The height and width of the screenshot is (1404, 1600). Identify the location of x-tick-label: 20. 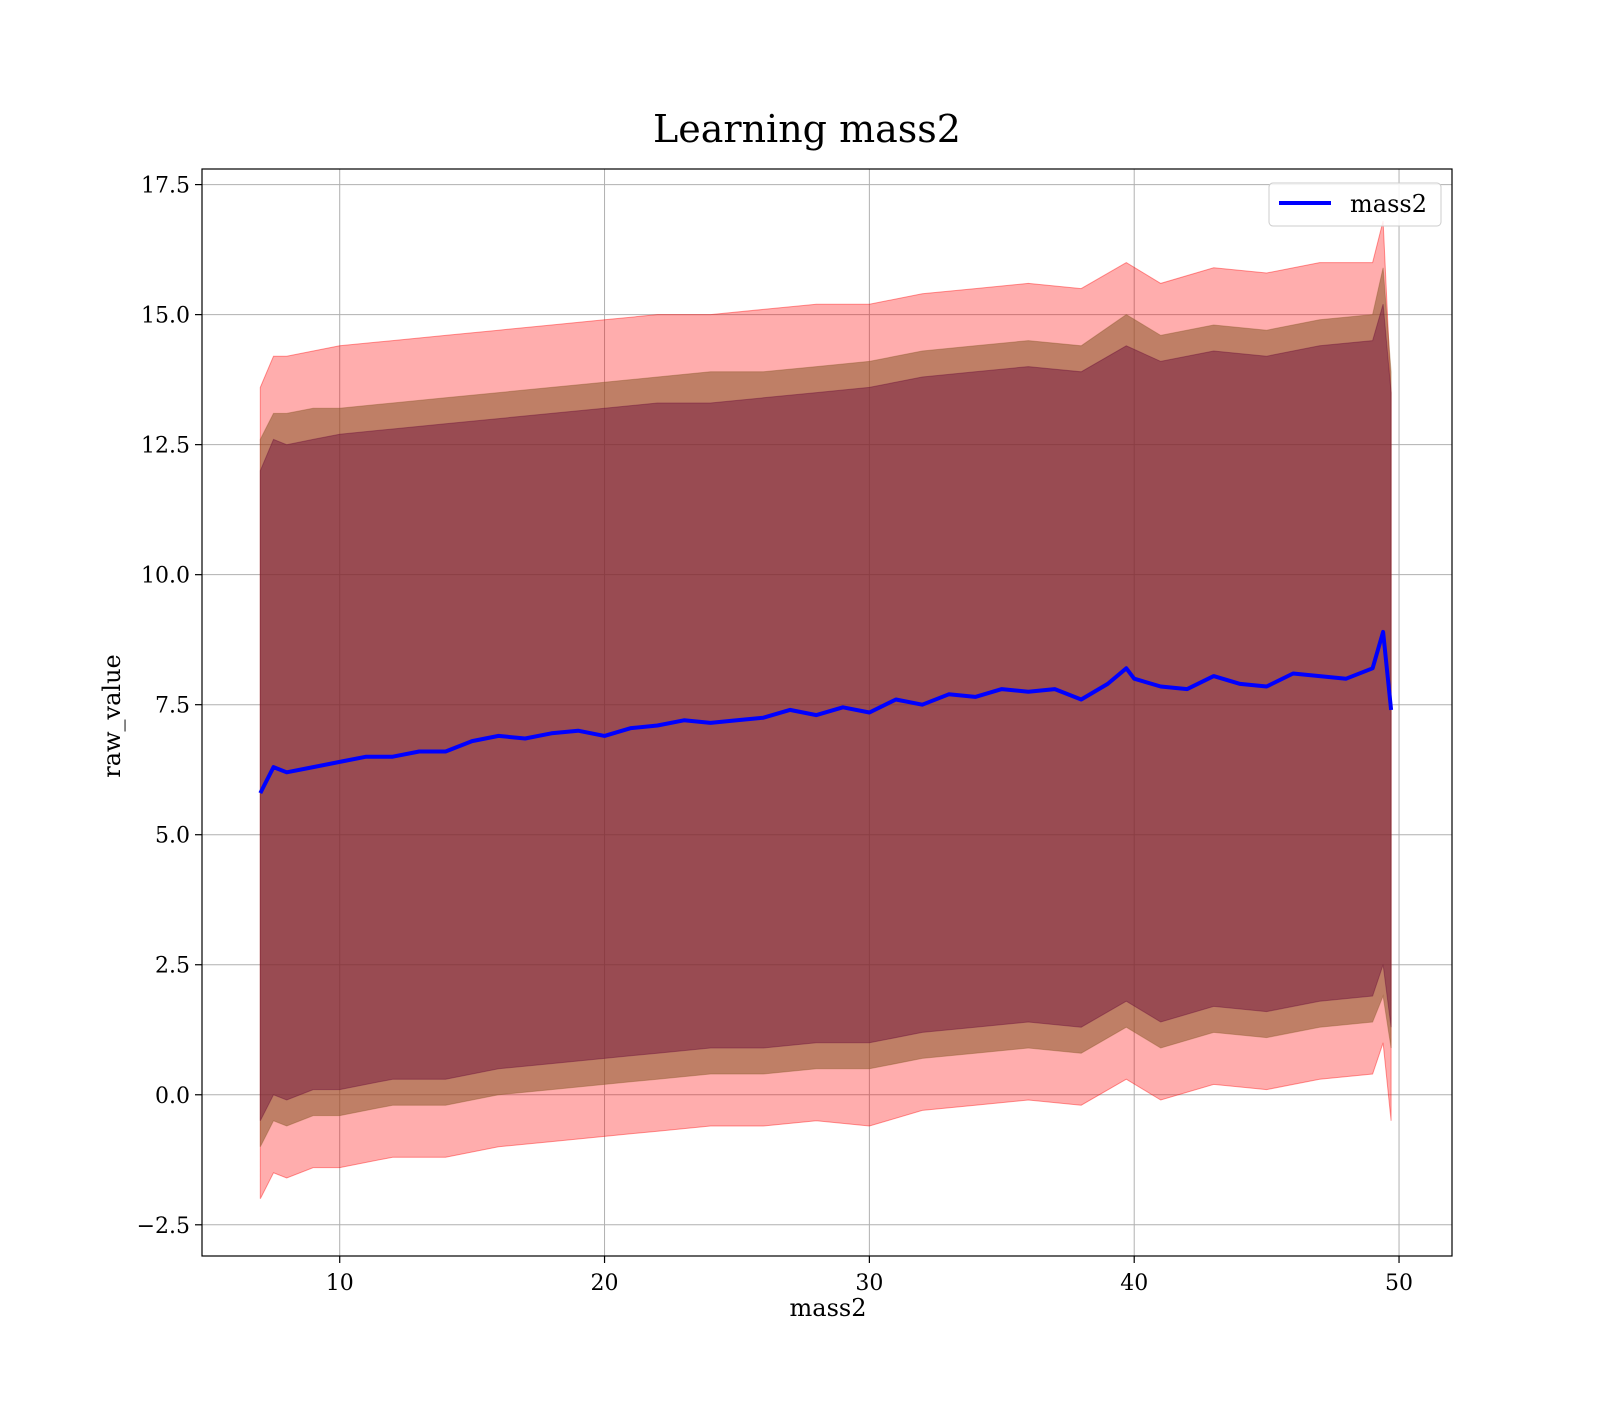
(605, 1283).